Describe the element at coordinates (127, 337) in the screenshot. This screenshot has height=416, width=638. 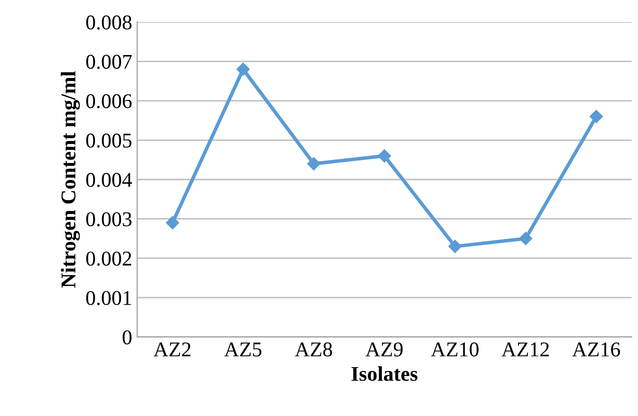
I see `y-tick-label: 0` at that location.